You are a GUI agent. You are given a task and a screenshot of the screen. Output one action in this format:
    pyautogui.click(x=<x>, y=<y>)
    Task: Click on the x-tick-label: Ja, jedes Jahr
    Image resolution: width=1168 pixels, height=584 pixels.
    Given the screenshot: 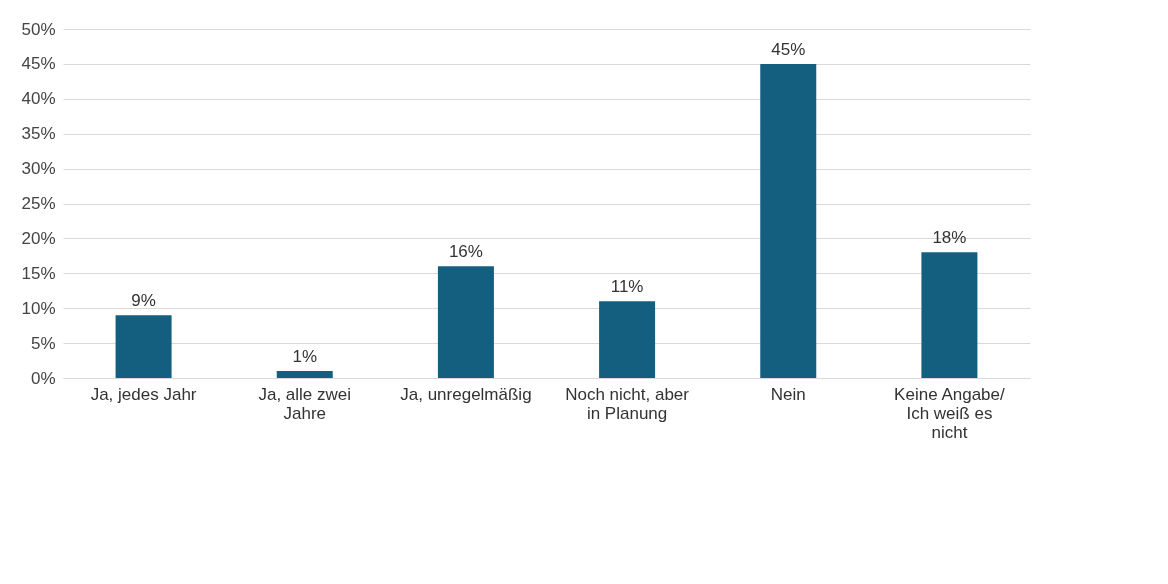 What is the action you would take?
    pyautogui.click(x=143, y=394)
    